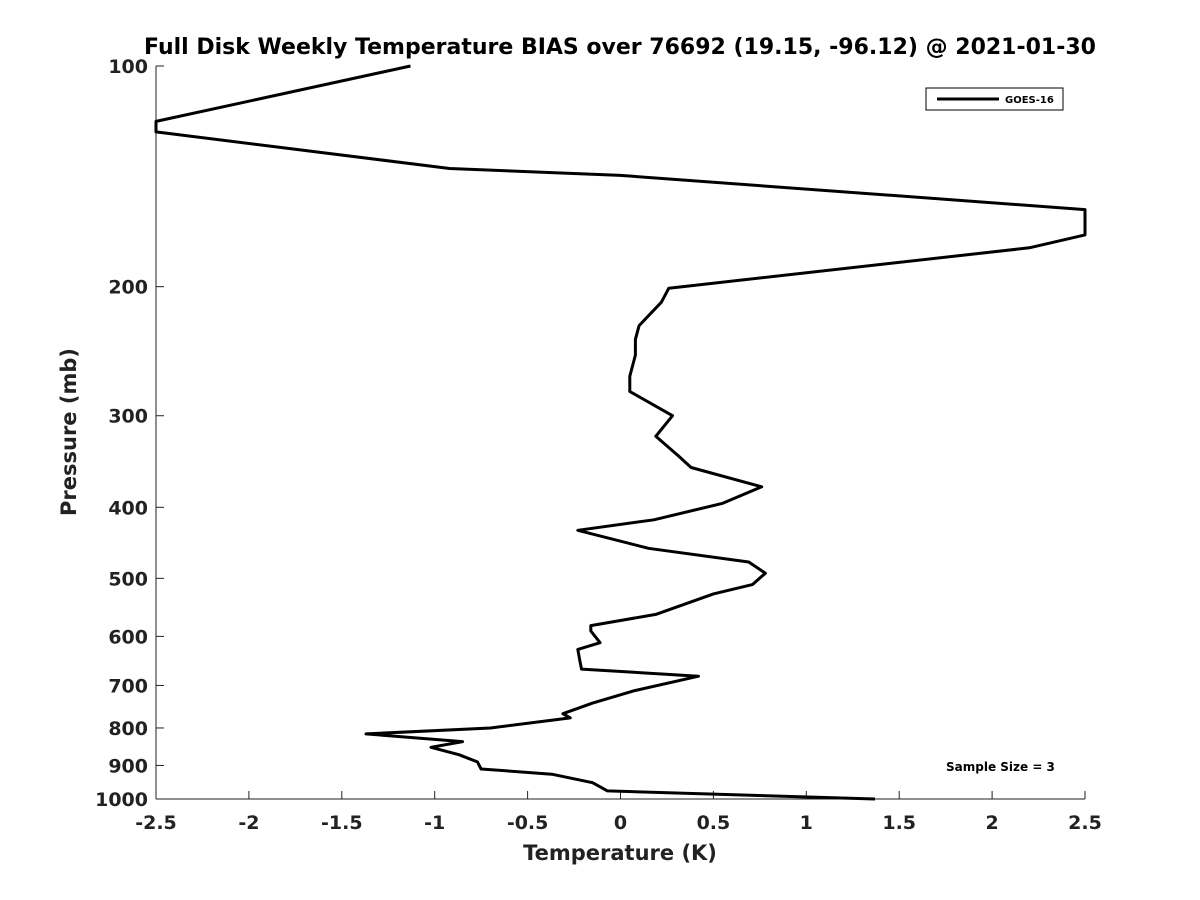 The image size is (1200, 900). Describe the element at coordinates (620, 853) in the screenshot. I see `x-axis-label: Temperature (K)` at that location.